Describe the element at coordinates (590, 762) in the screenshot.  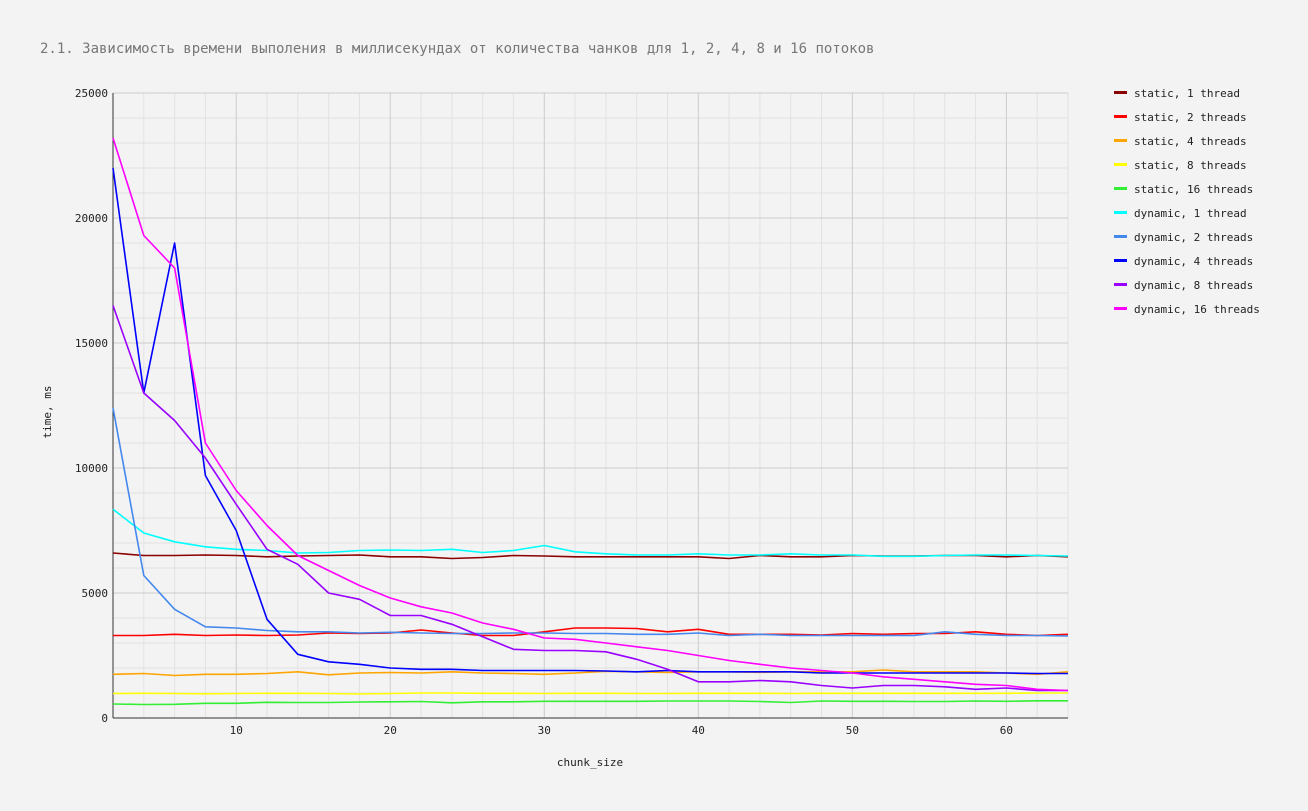
I see `x-axis-title: chunk_size` at that location.